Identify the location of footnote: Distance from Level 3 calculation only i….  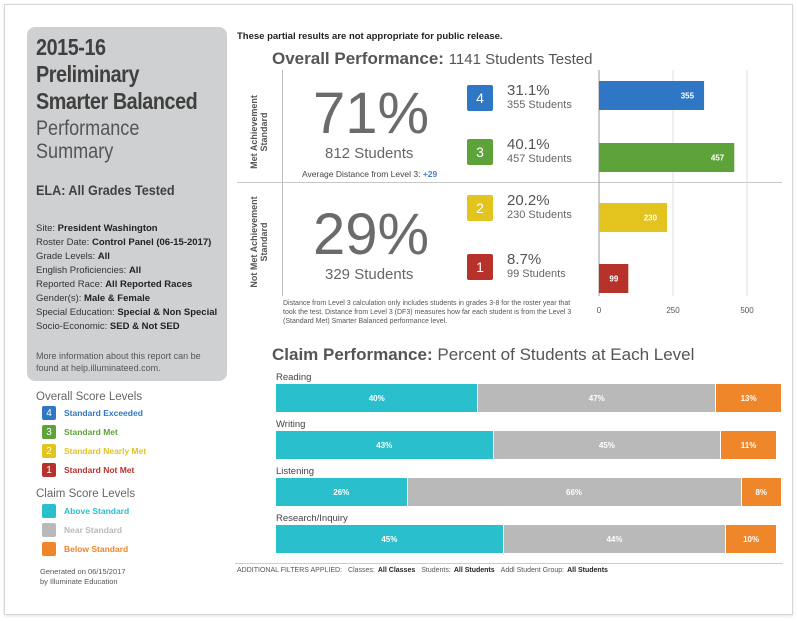
(427, 312).